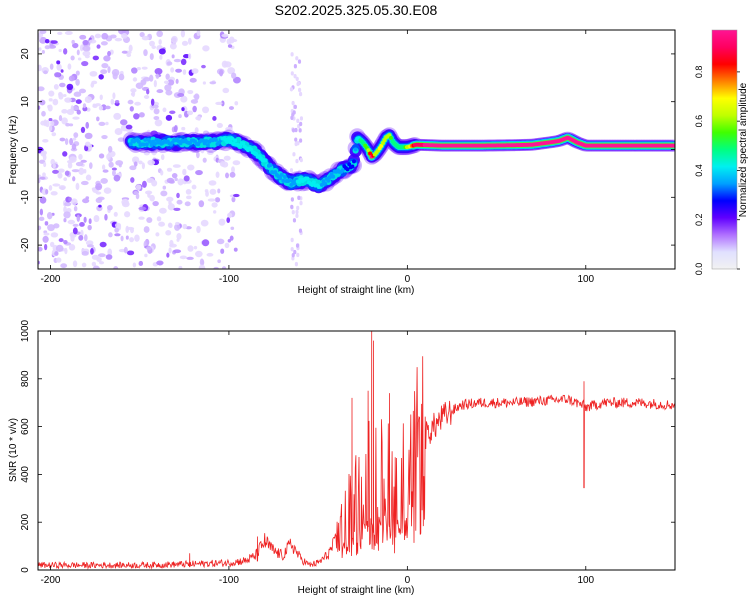 This screenshot has width=750, height=605. Describe the element at coordinates (699, 219) in the screenshot. I see `colorbar-tick-label: 0.2` at that location.